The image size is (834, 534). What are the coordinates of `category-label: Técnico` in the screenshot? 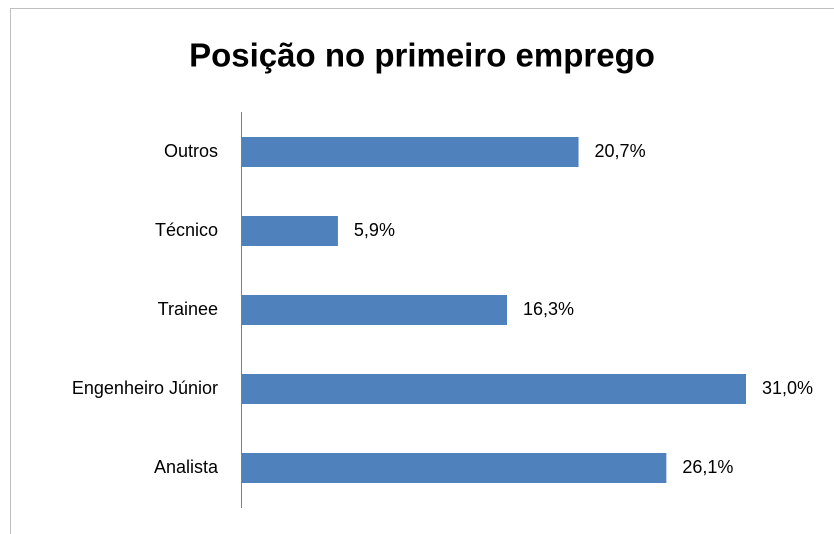 It's located at (186, 230).